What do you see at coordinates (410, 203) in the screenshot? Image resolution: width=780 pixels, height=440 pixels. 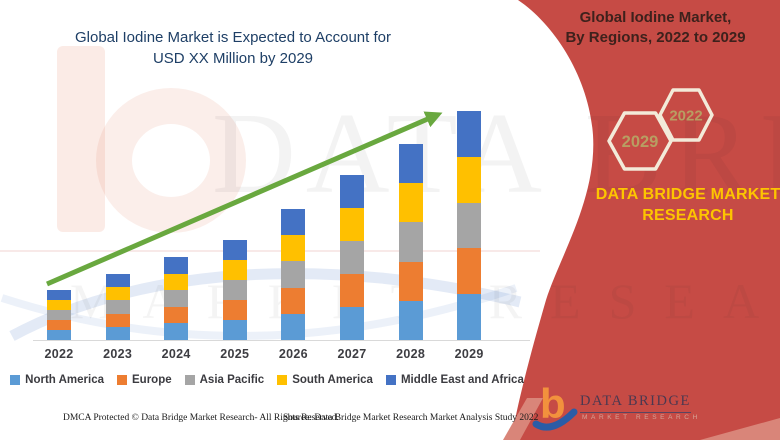 I see `bar-segment-south-america-2028` at bounding box center [410, 203].